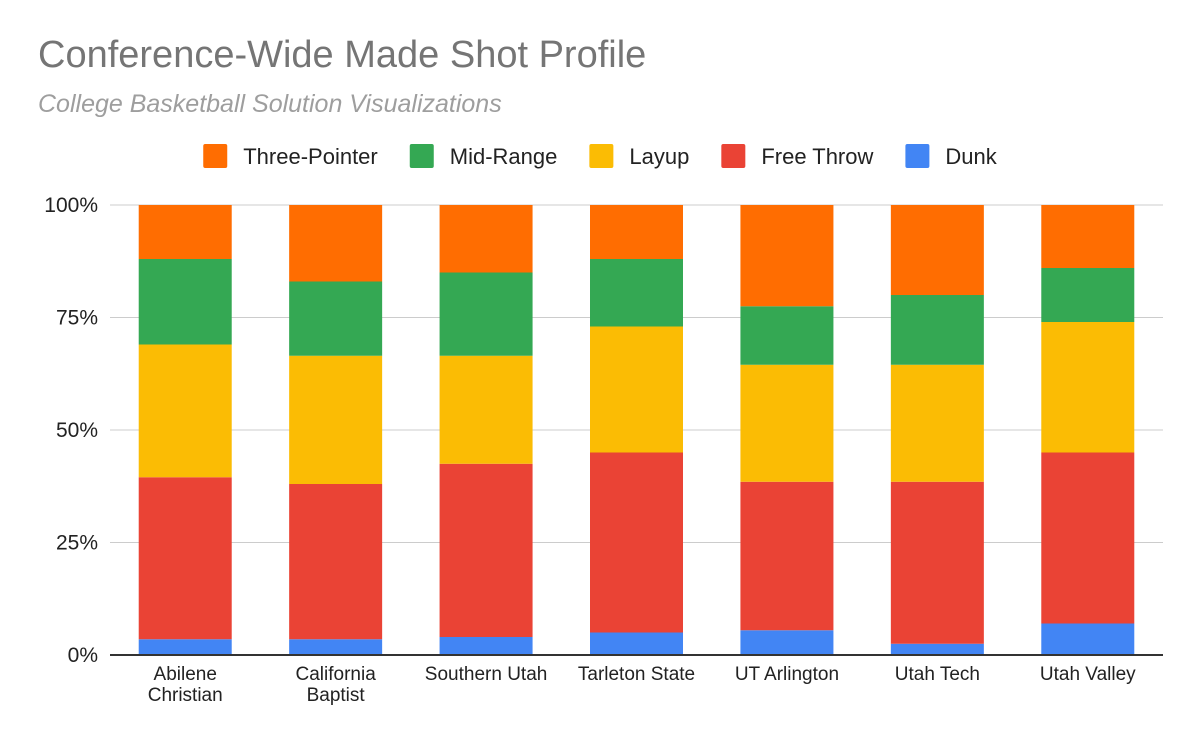  Describe the element at coordinates (185, 674) in the screenshot. I see `x-tick-label: Abilene` at that location.